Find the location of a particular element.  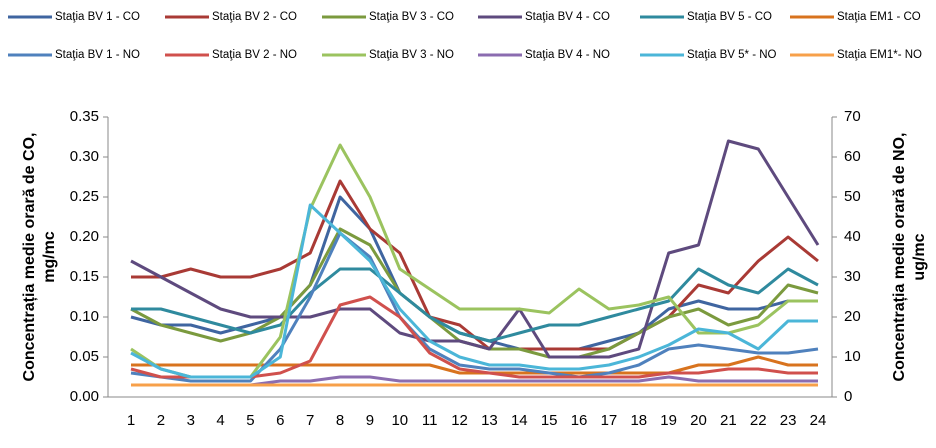

x-tick-label: 18 is located at coordinates (638, 420).